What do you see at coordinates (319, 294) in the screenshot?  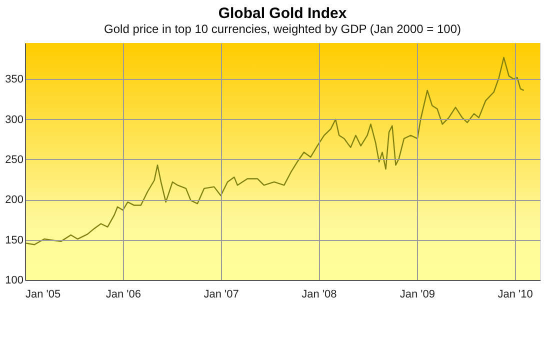 I see `x-tick-label: Jan '08` at bounding box center [319, 294].